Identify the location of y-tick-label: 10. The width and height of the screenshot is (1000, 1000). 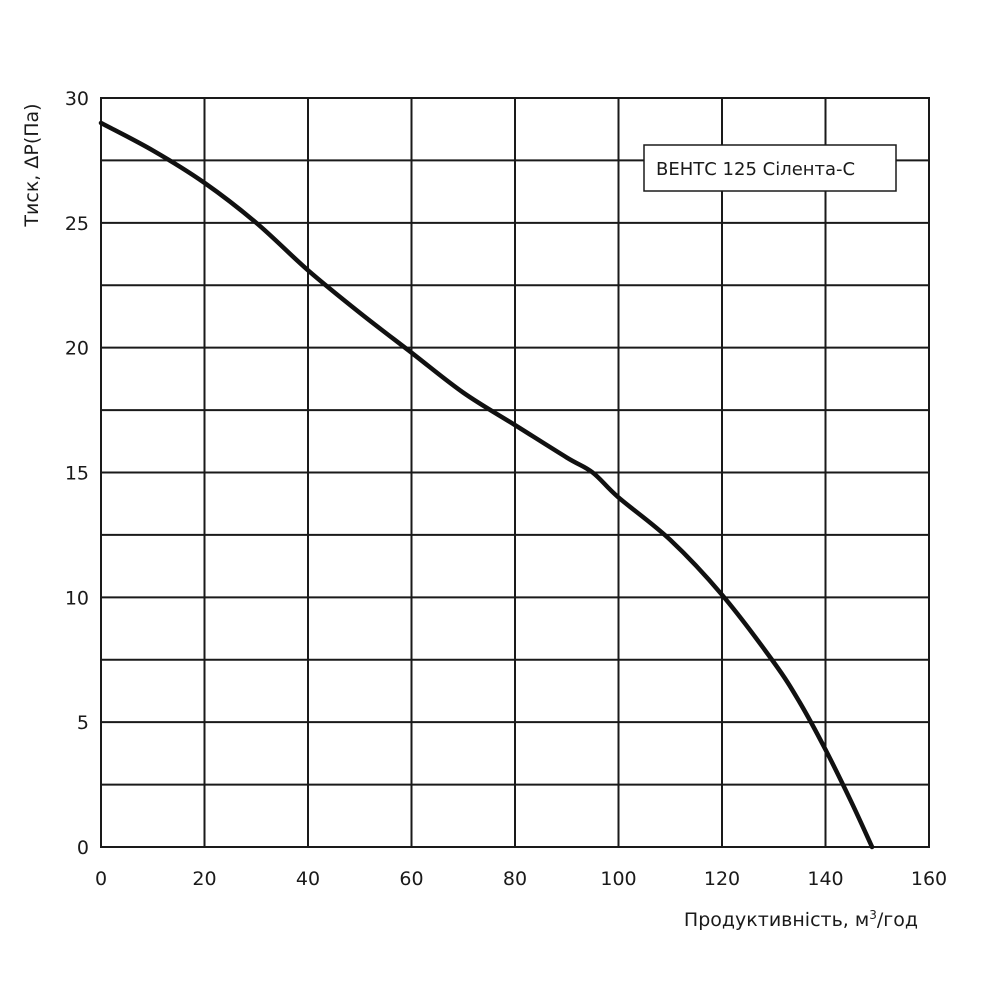
(77, 598).